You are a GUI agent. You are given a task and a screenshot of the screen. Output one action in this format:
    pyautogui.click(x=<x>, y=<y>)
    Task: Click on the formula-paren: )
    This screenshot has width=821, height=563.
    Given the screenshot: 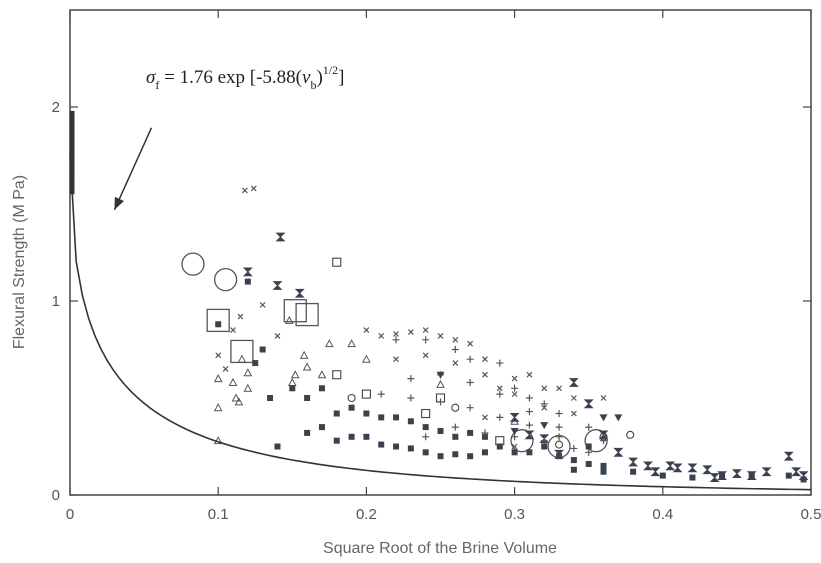 What is the action you would take?
    pyautogui.click(x=319, y=77)
    